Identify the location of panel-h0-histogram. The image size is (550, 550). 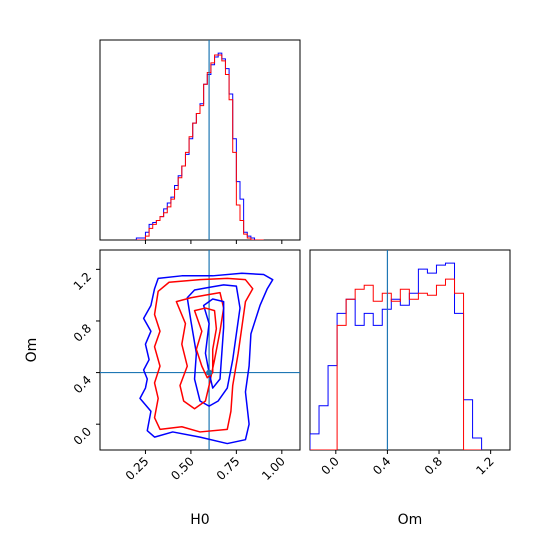
(200, 141).